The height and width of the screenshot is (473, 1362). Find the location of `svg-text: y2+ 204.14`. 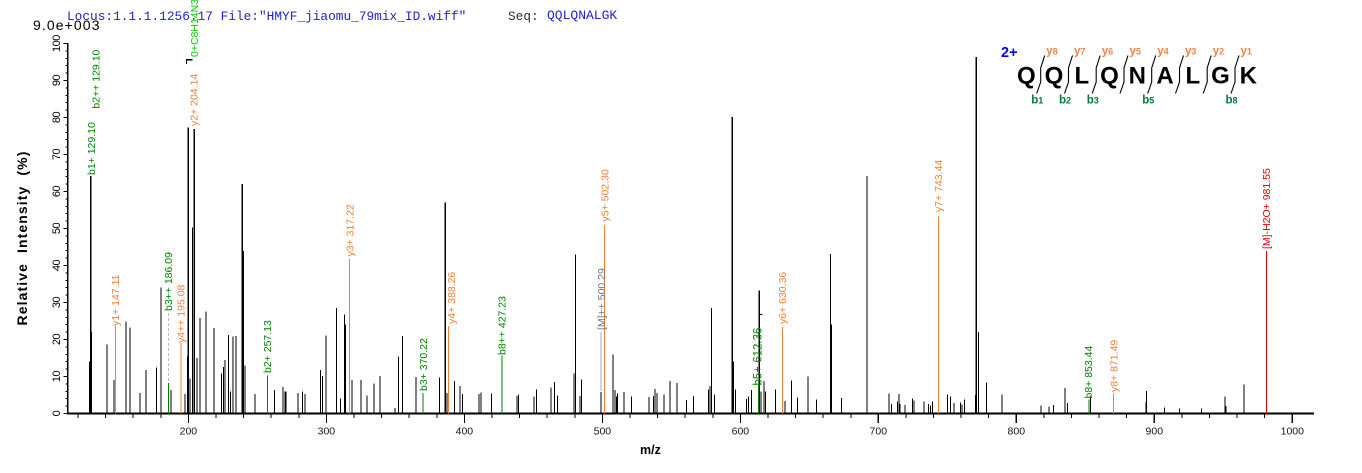

svg-text: y2+ 204.14 is located at coordinates (194, 100).